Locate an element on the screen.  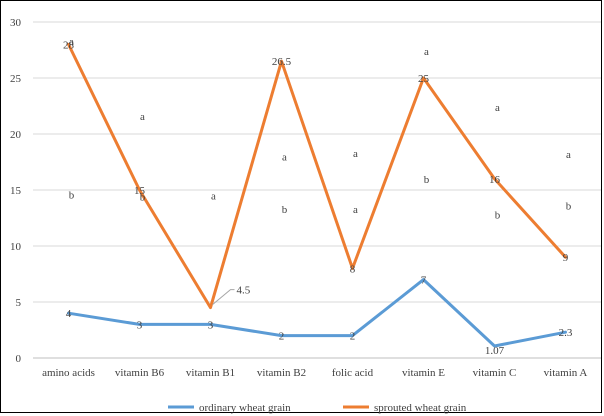
data-label: 8 is located at coordinates (353, 269).